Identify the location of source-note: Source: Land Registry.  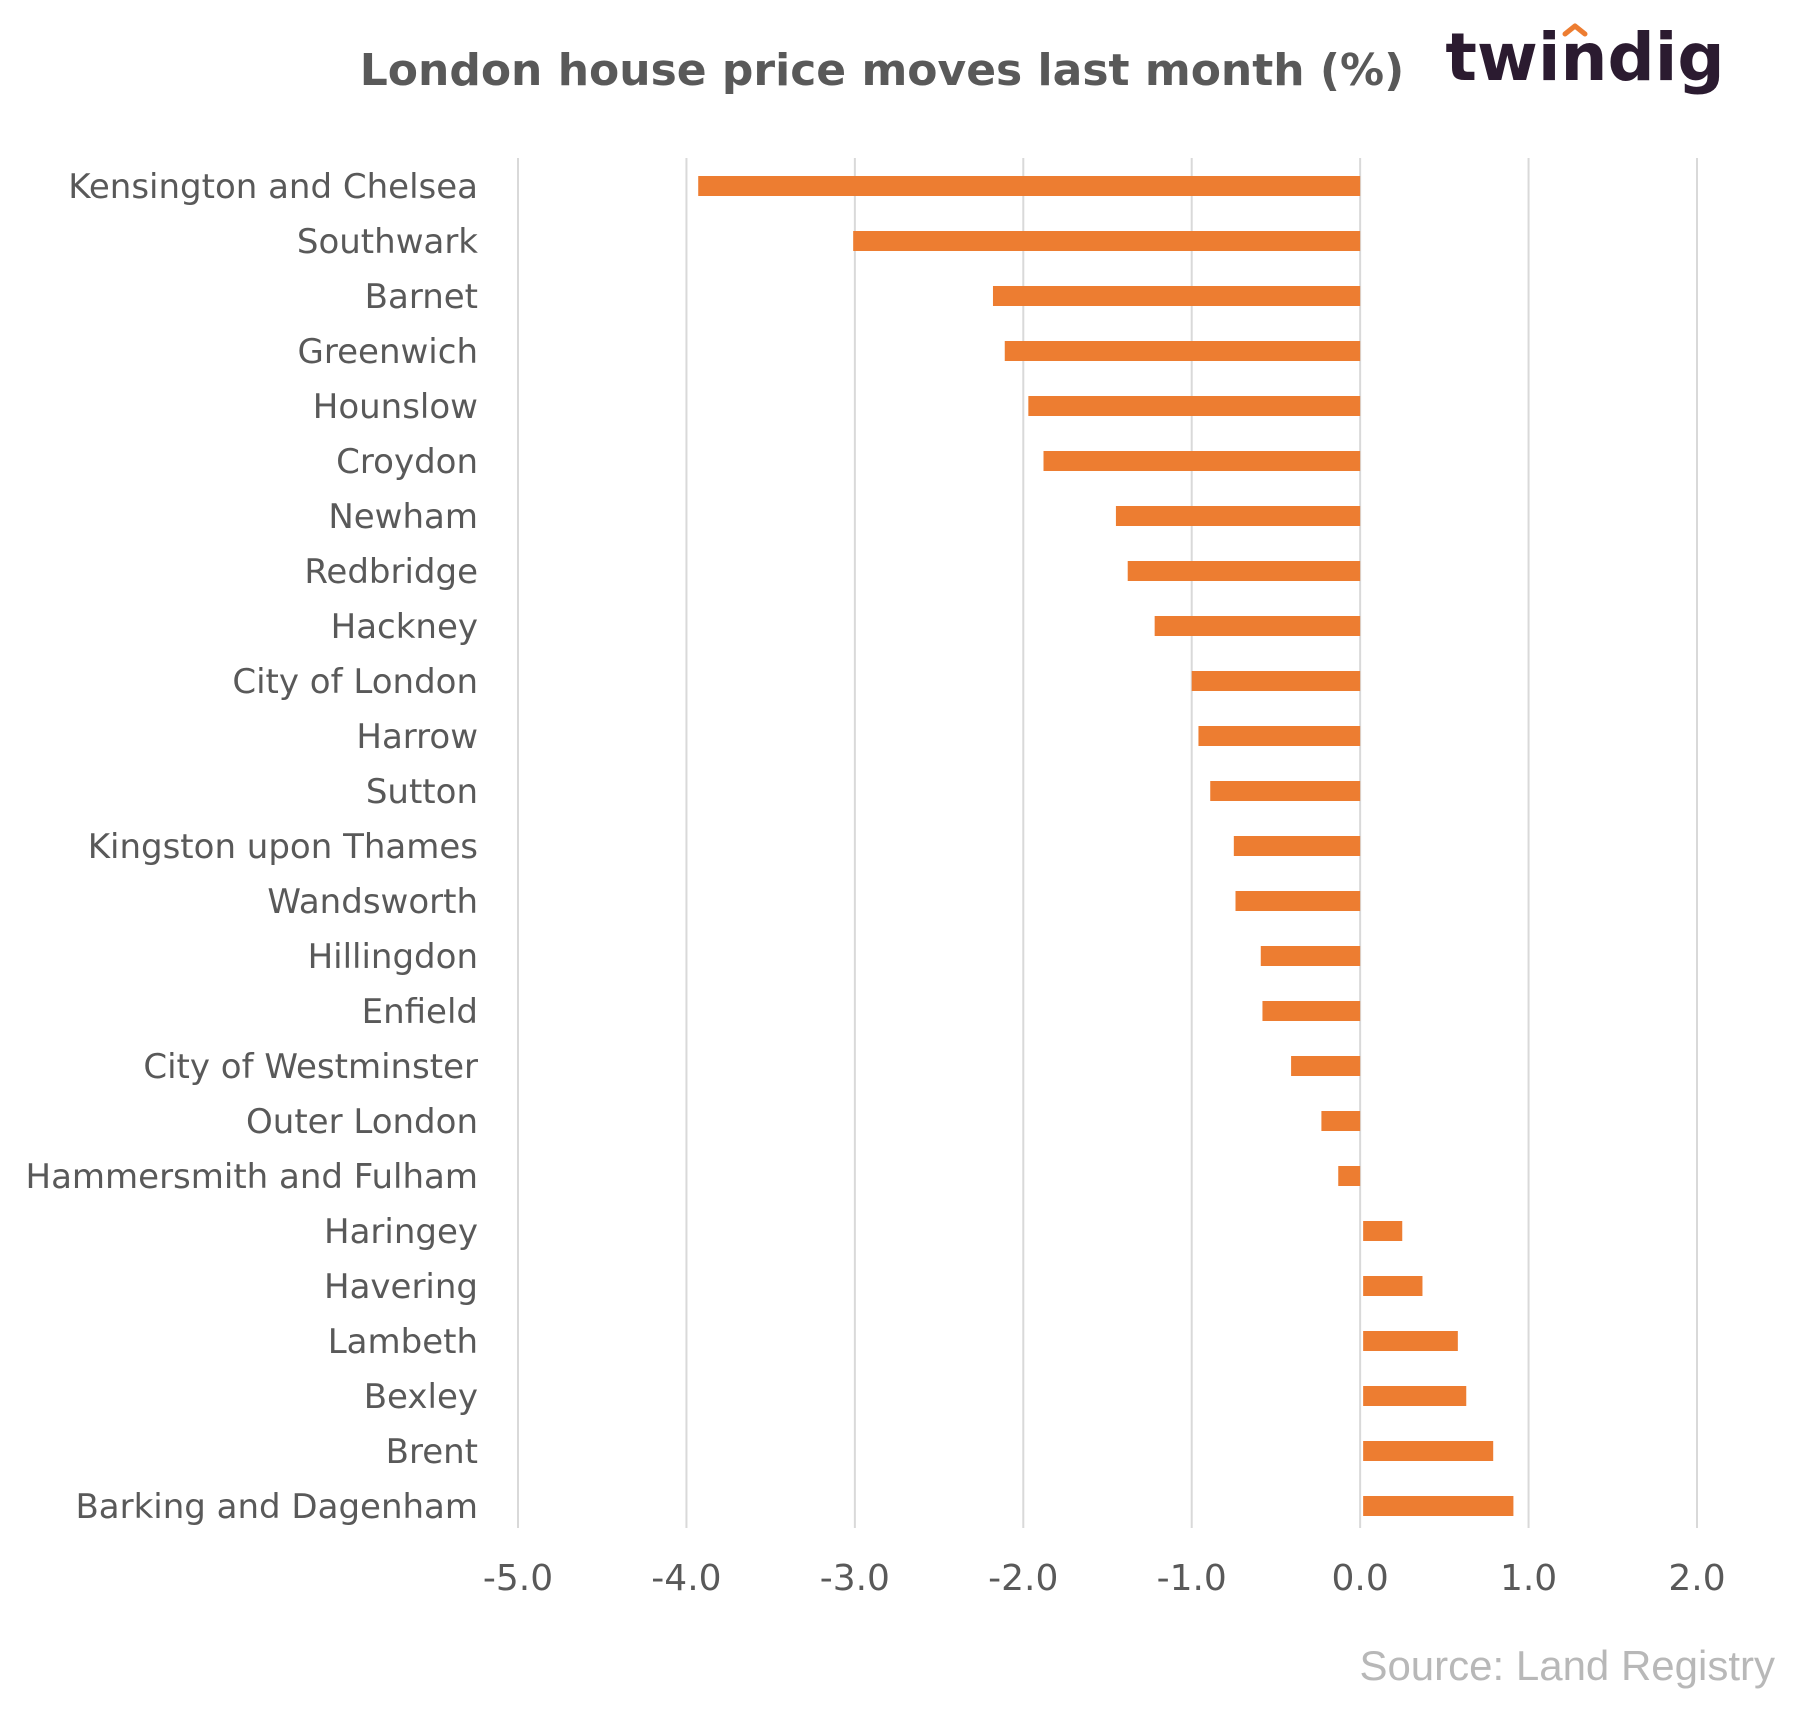
(1567, 1665).